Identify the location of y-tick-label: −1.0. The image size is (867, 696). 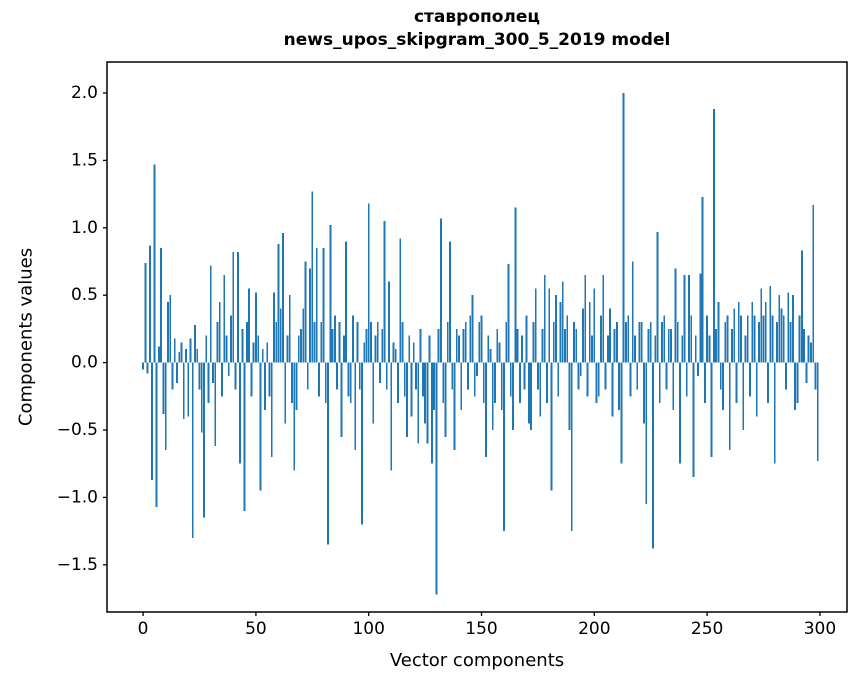
(77, 497).